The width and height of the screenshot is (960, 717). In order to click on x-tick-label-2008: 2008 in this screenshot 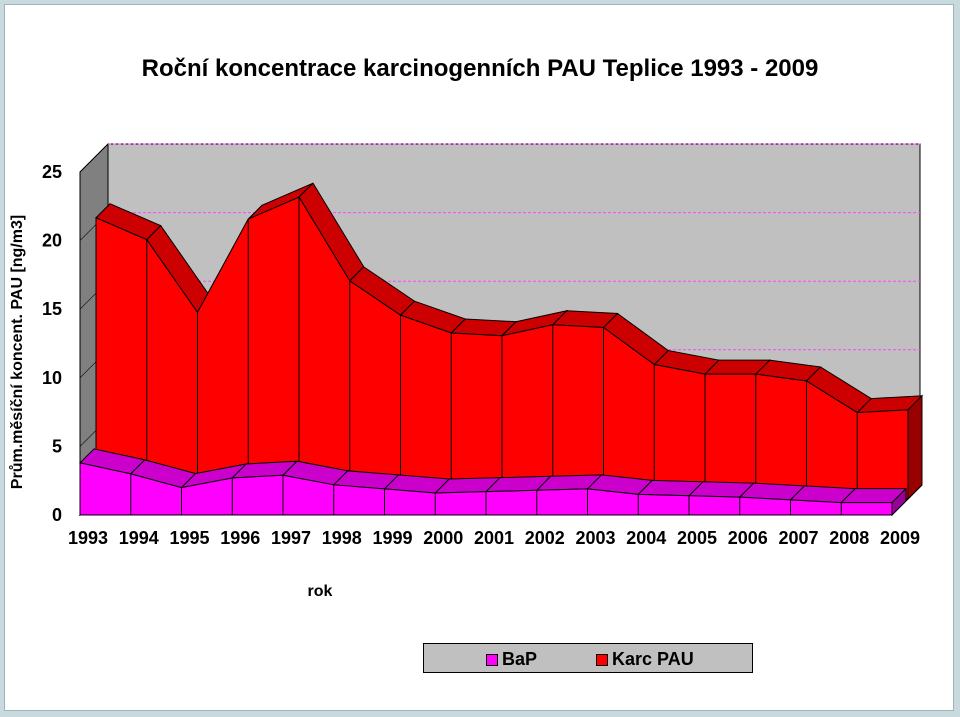, I will do `click(849, 538)`.